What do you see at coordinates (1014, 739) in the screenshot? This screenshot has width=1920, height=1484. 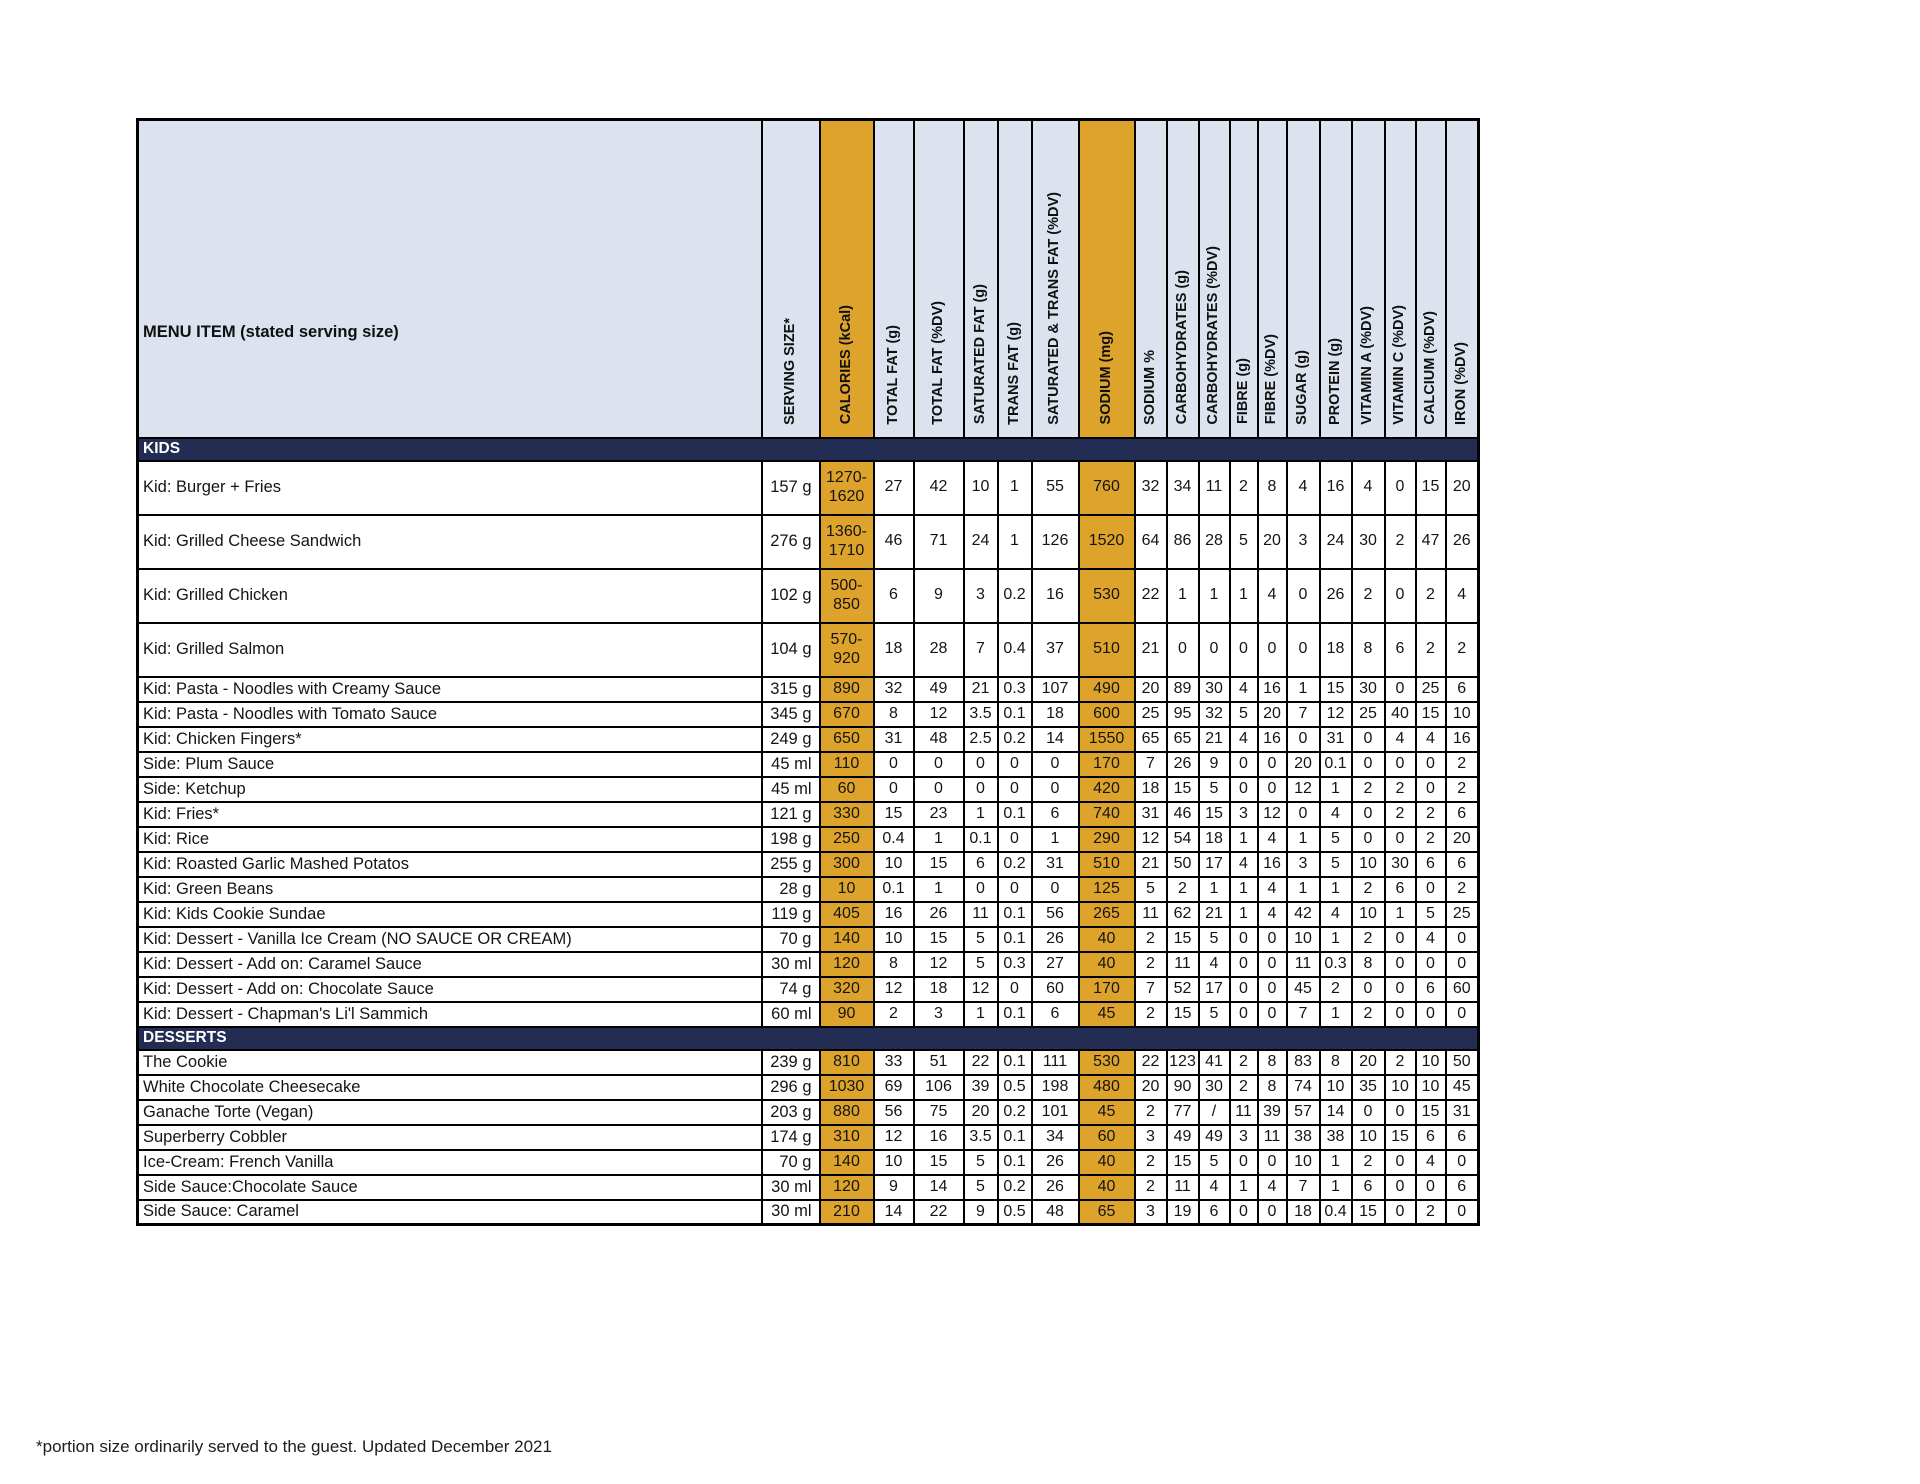 I see `value-cell: 0.2` at bounding box center [1014, 739].